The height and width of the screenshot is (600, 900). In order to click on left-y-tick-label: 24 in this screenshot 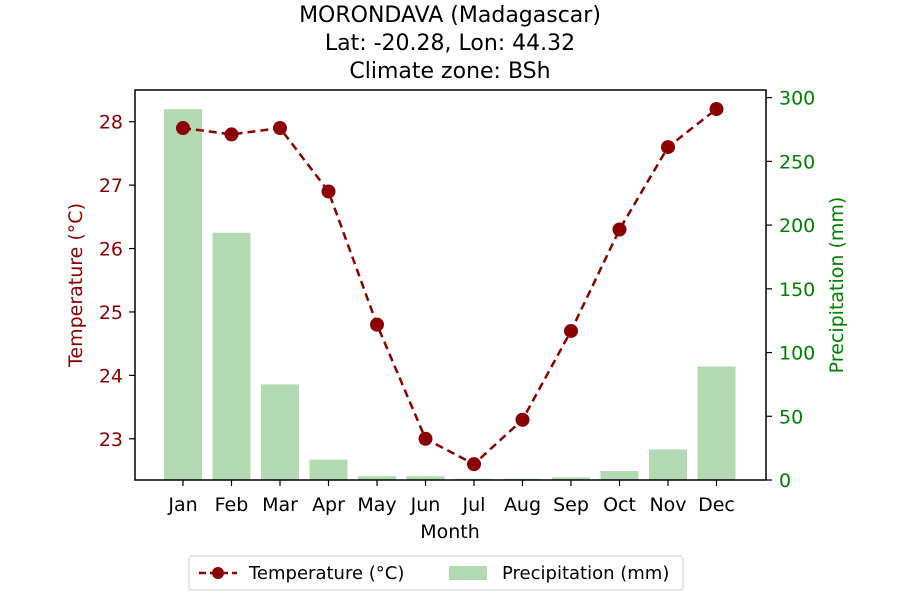, I will do `click(111, 376)`.